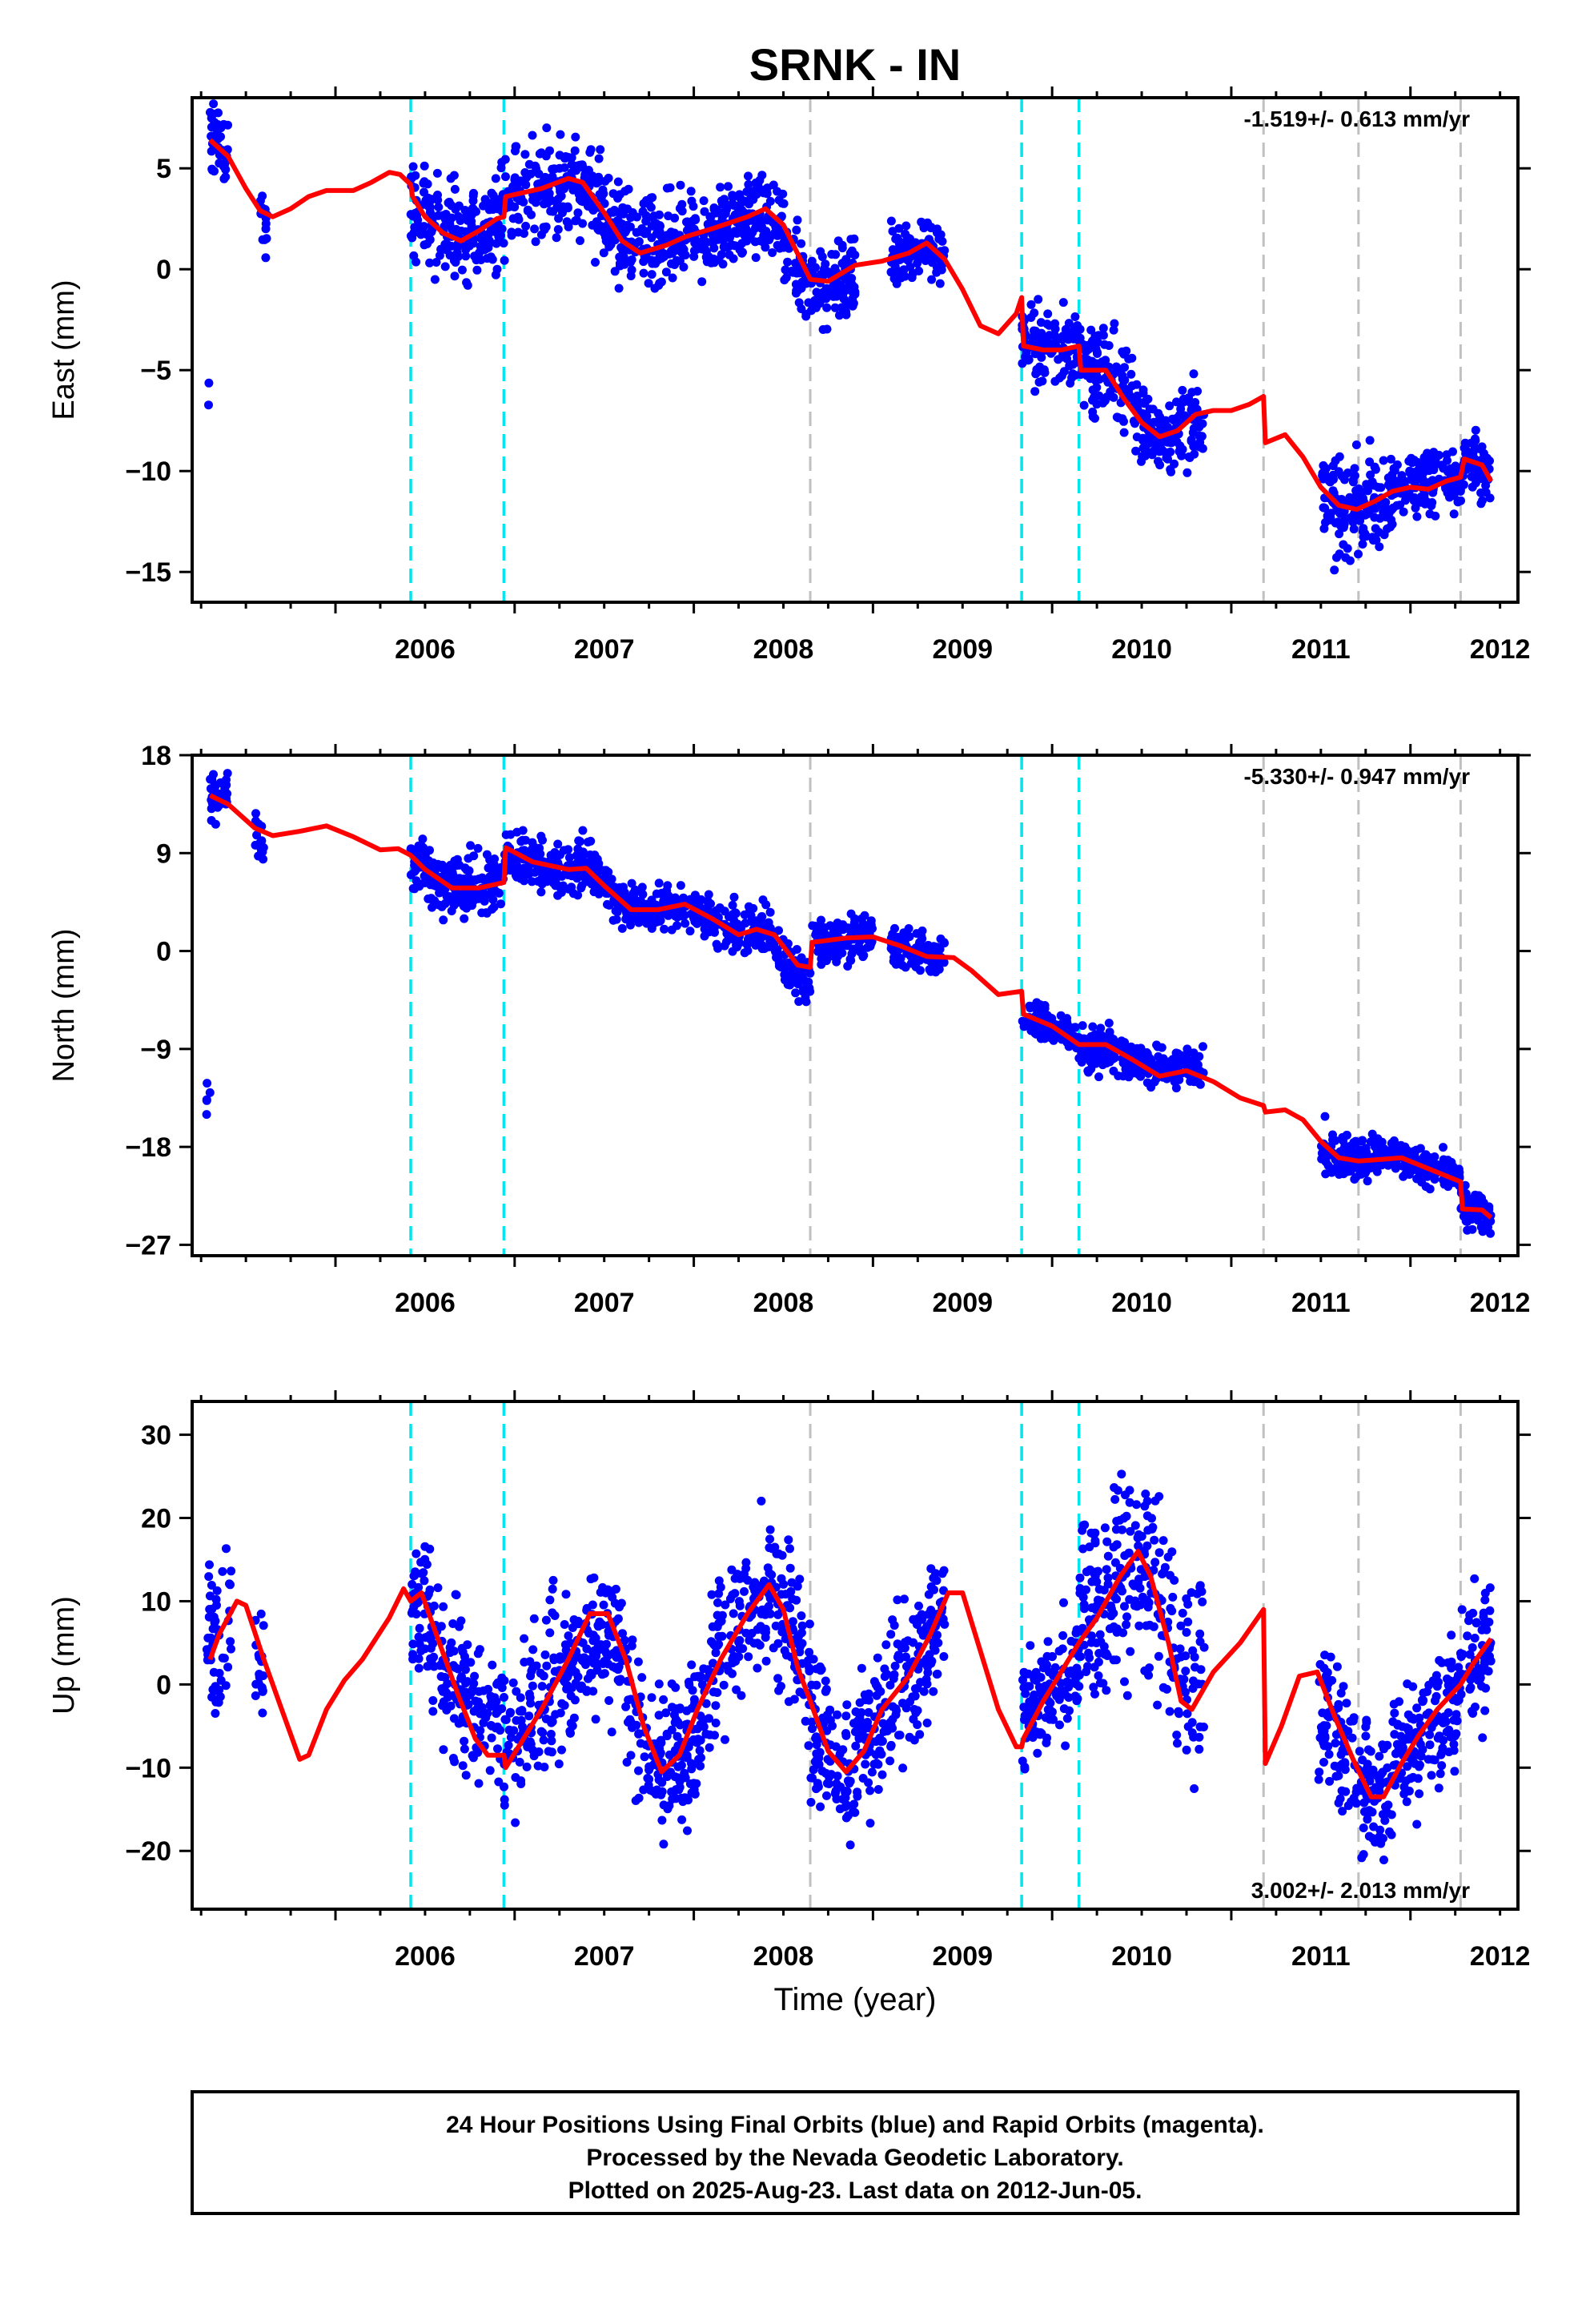 The width and height of the screenshot is (1582, 2324). What do you see at coordinates (148, 1147) in the screenshot?
I see `y-tick-label: −18` at bounding box center [148, 1147].